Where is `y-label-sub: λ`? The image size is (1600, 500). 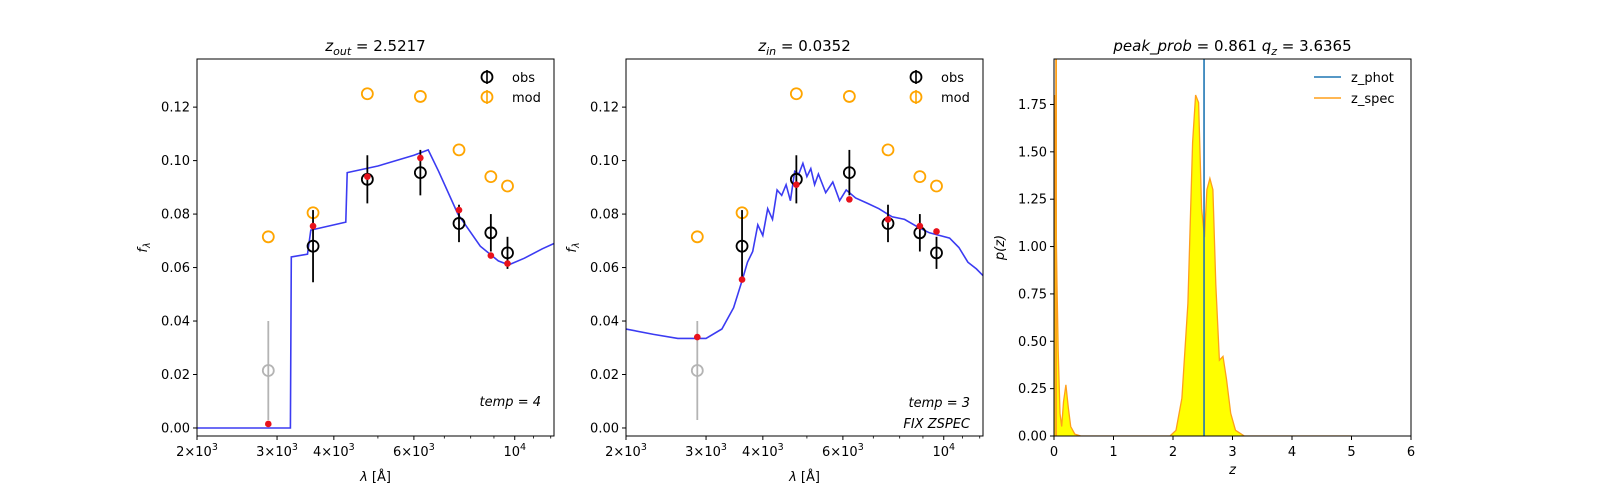
y-label-sub: λ is located at coordinates (576, 245).